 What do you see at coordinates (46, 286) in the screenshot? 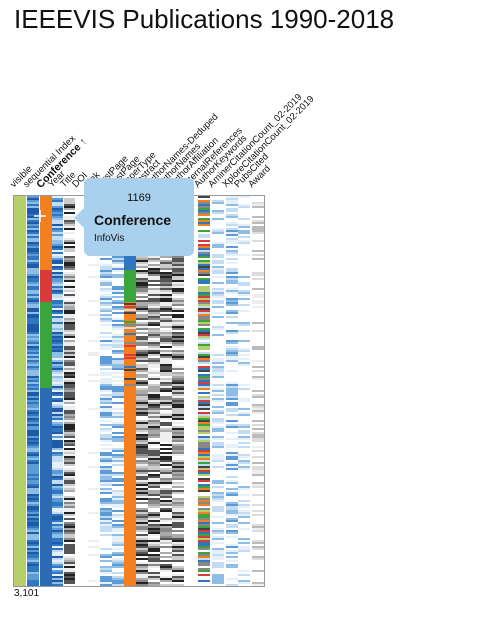
I see `conference-segment-scivis` at bounding box center [46, 286].